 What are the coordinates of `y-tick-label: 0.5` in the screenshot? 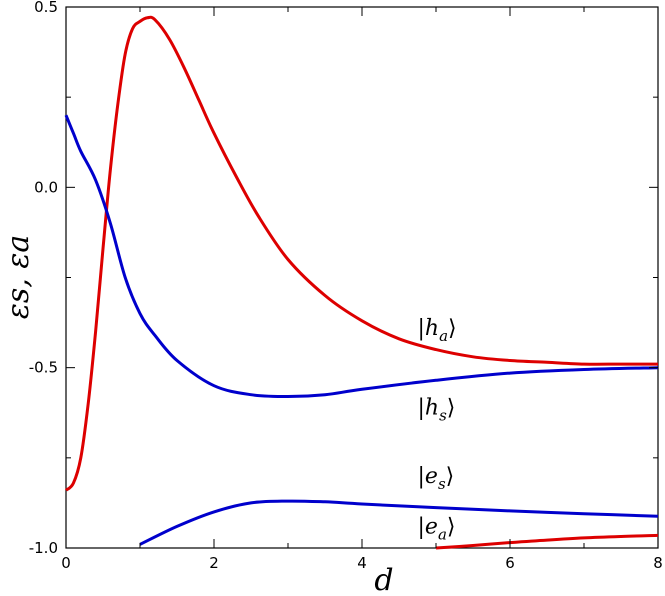 It's located at (46, 8).